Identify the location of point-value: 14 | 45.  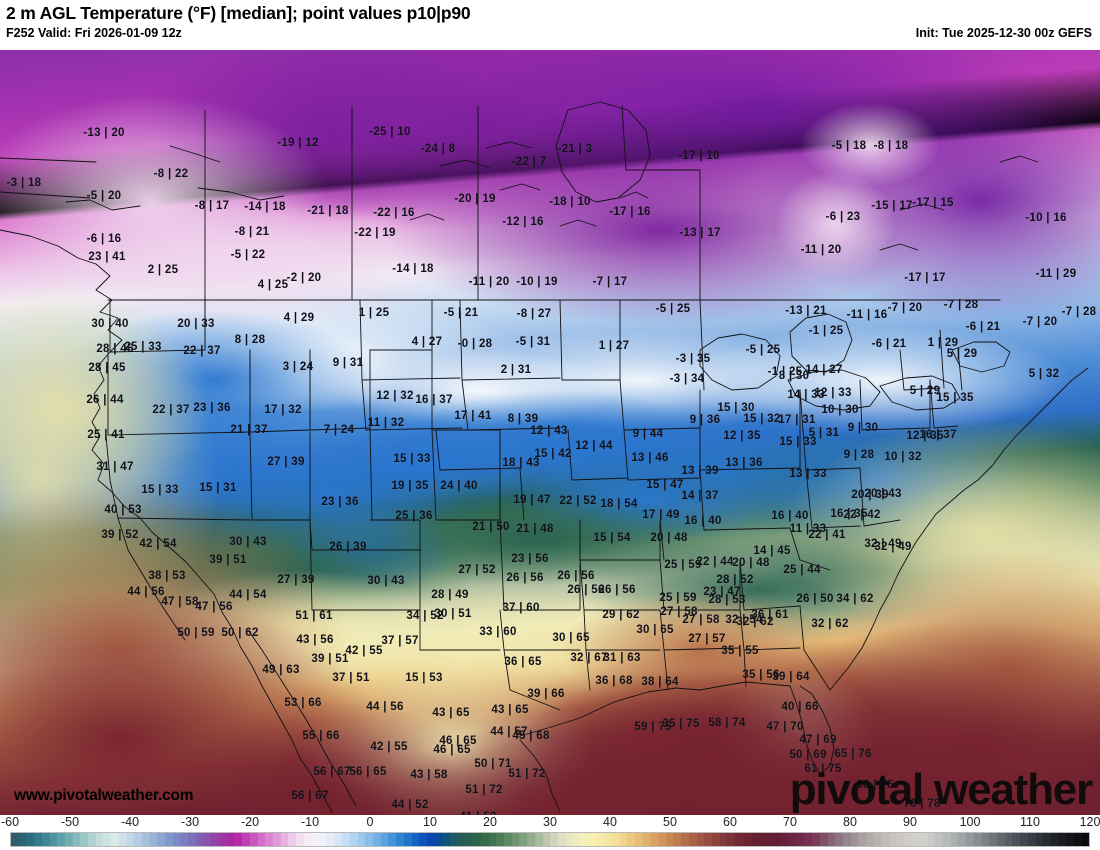
(772, 551).